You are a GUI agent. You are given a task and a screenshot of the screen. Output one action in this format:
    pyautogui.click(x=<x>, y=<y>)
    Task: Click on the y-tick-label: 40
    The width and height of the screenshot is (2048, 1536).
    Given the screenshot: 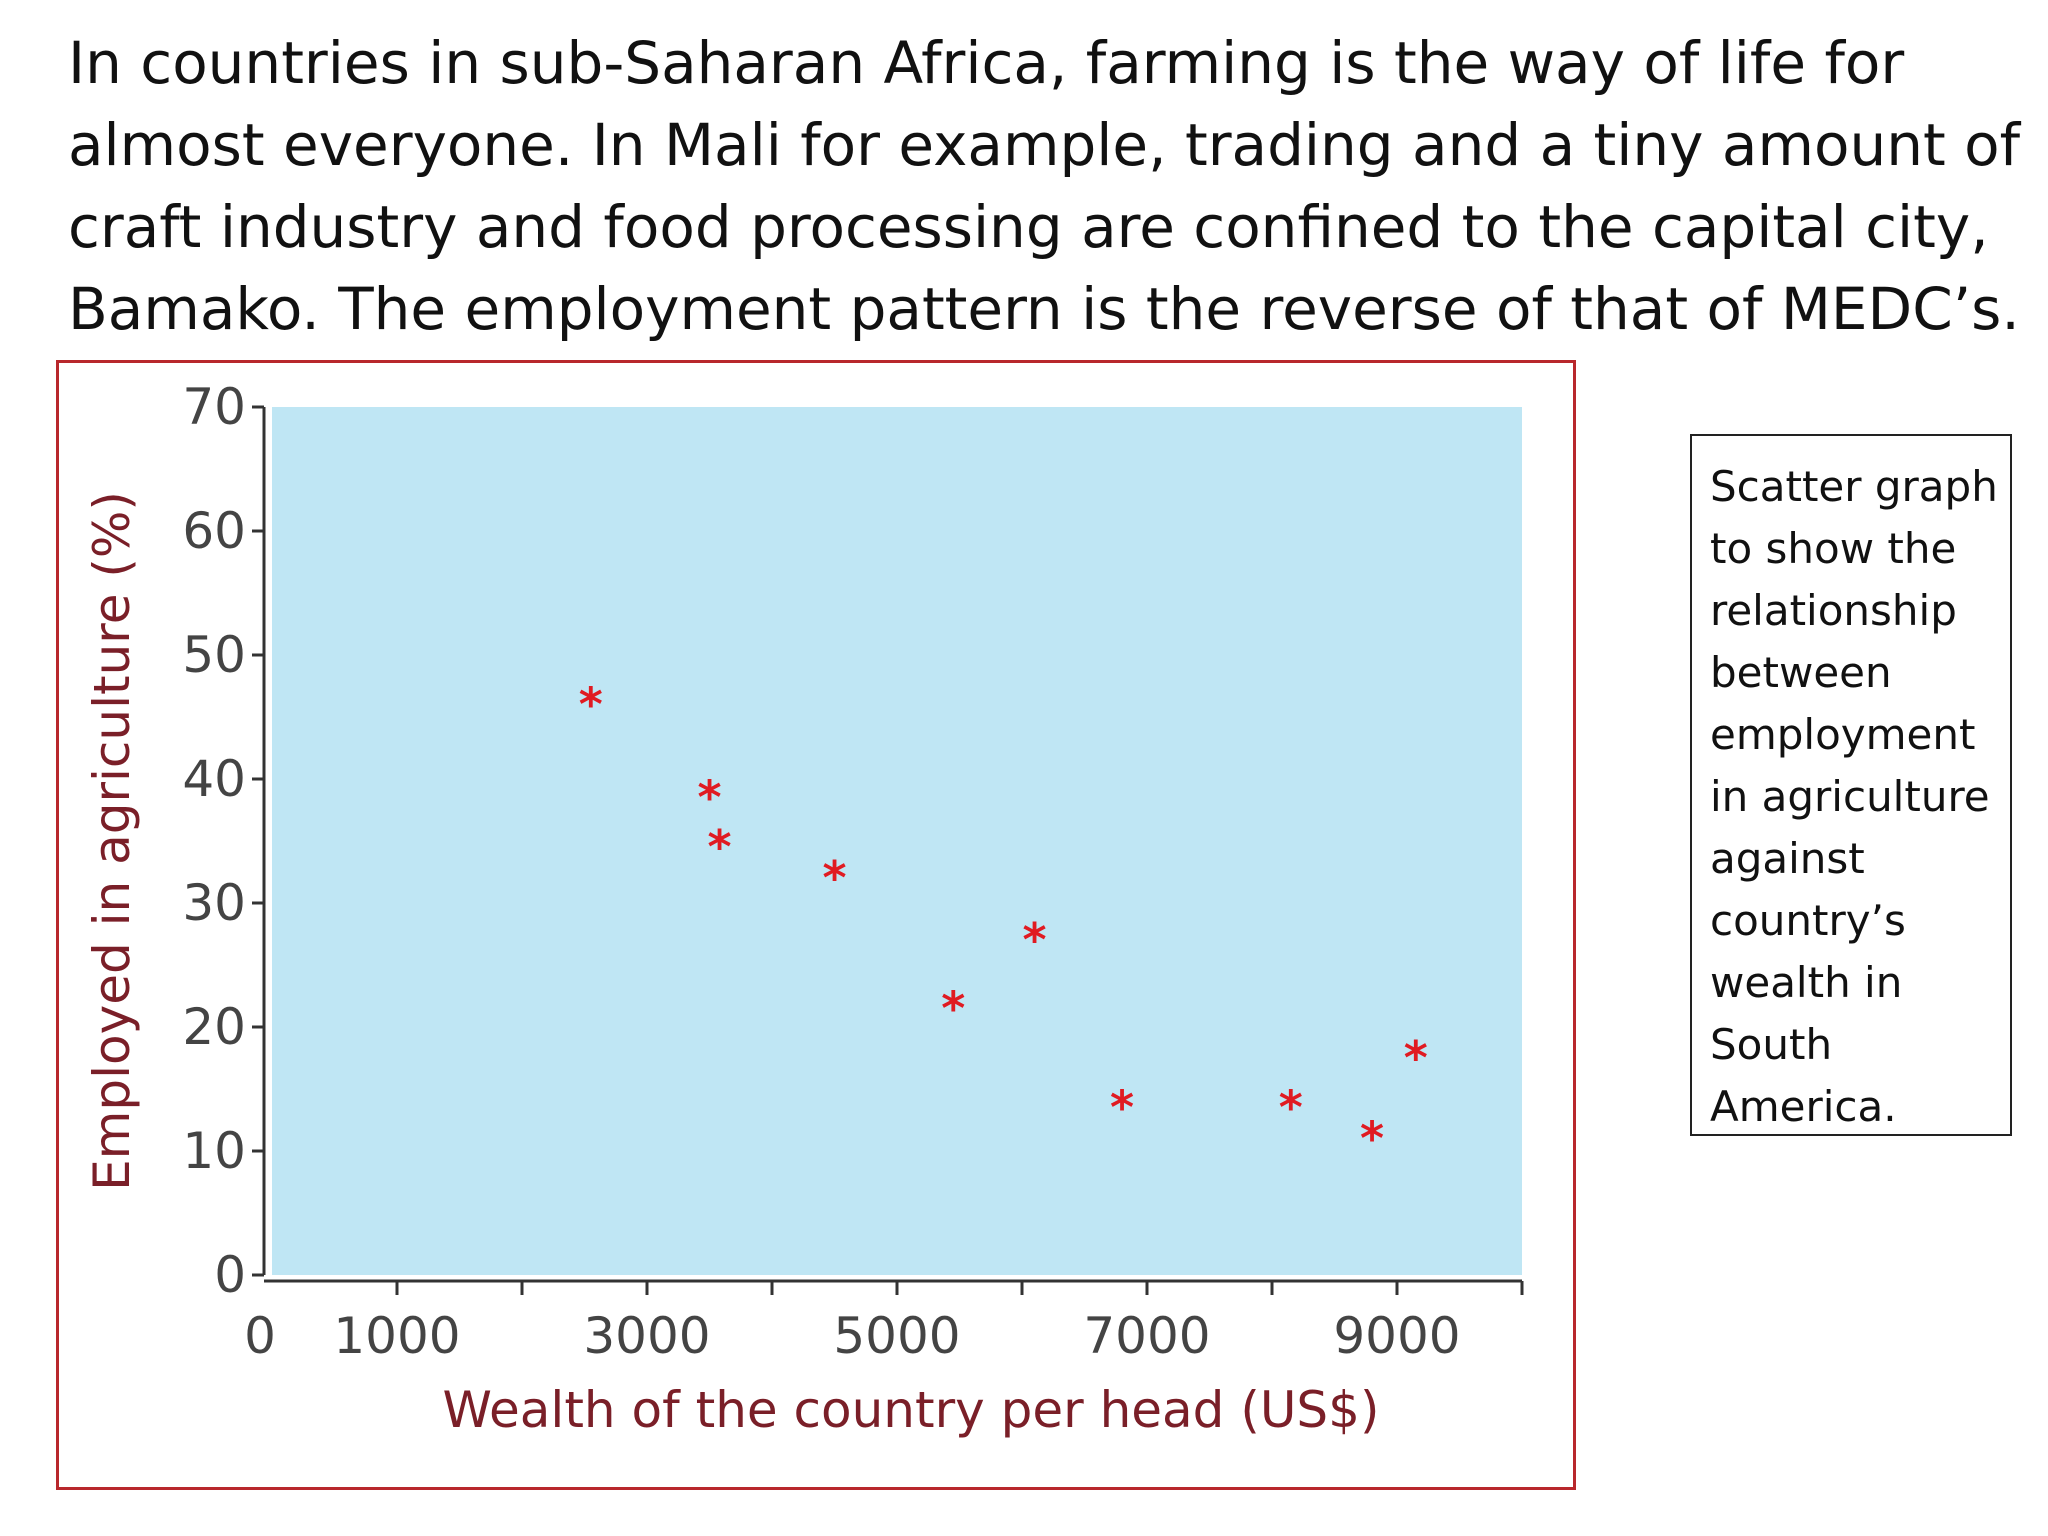 What is the action you would take?
    pyautogui.click(x=214, y=779)
    